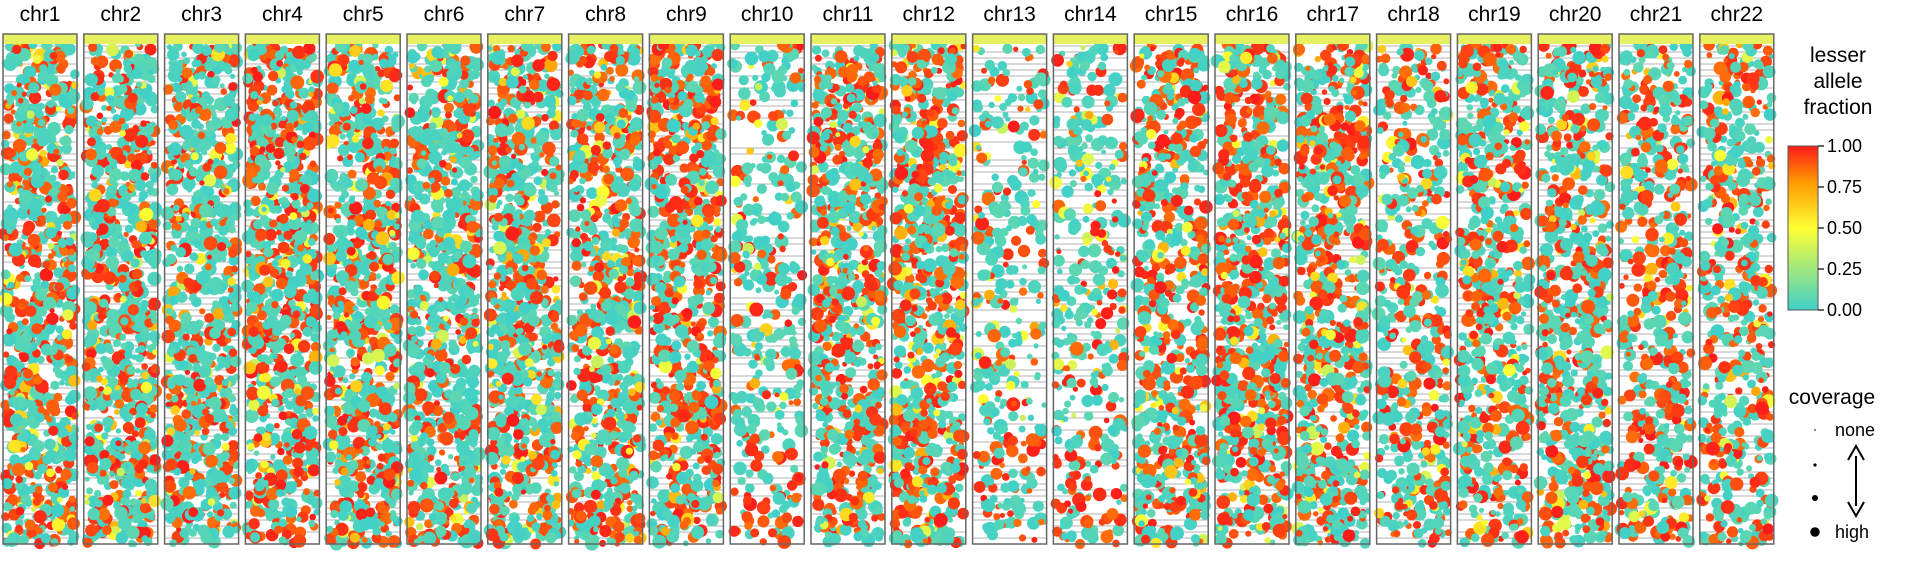 The width and height of the screenshot is (1910, 574). Describe the element at coordinates (282, 14) in the screenshot. I see `panel-label-chr4: chr4` at that location.